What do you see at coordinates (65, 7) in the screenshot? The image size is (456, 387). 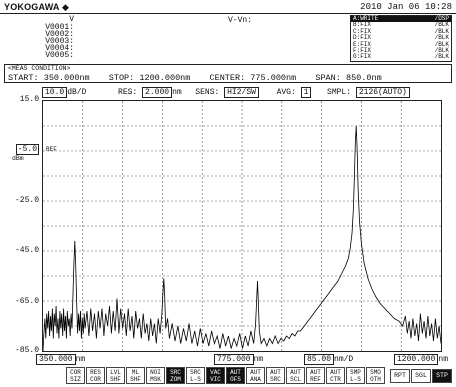 I see `brand-diamond-icon: ◆` at bounding box center [65, 7].